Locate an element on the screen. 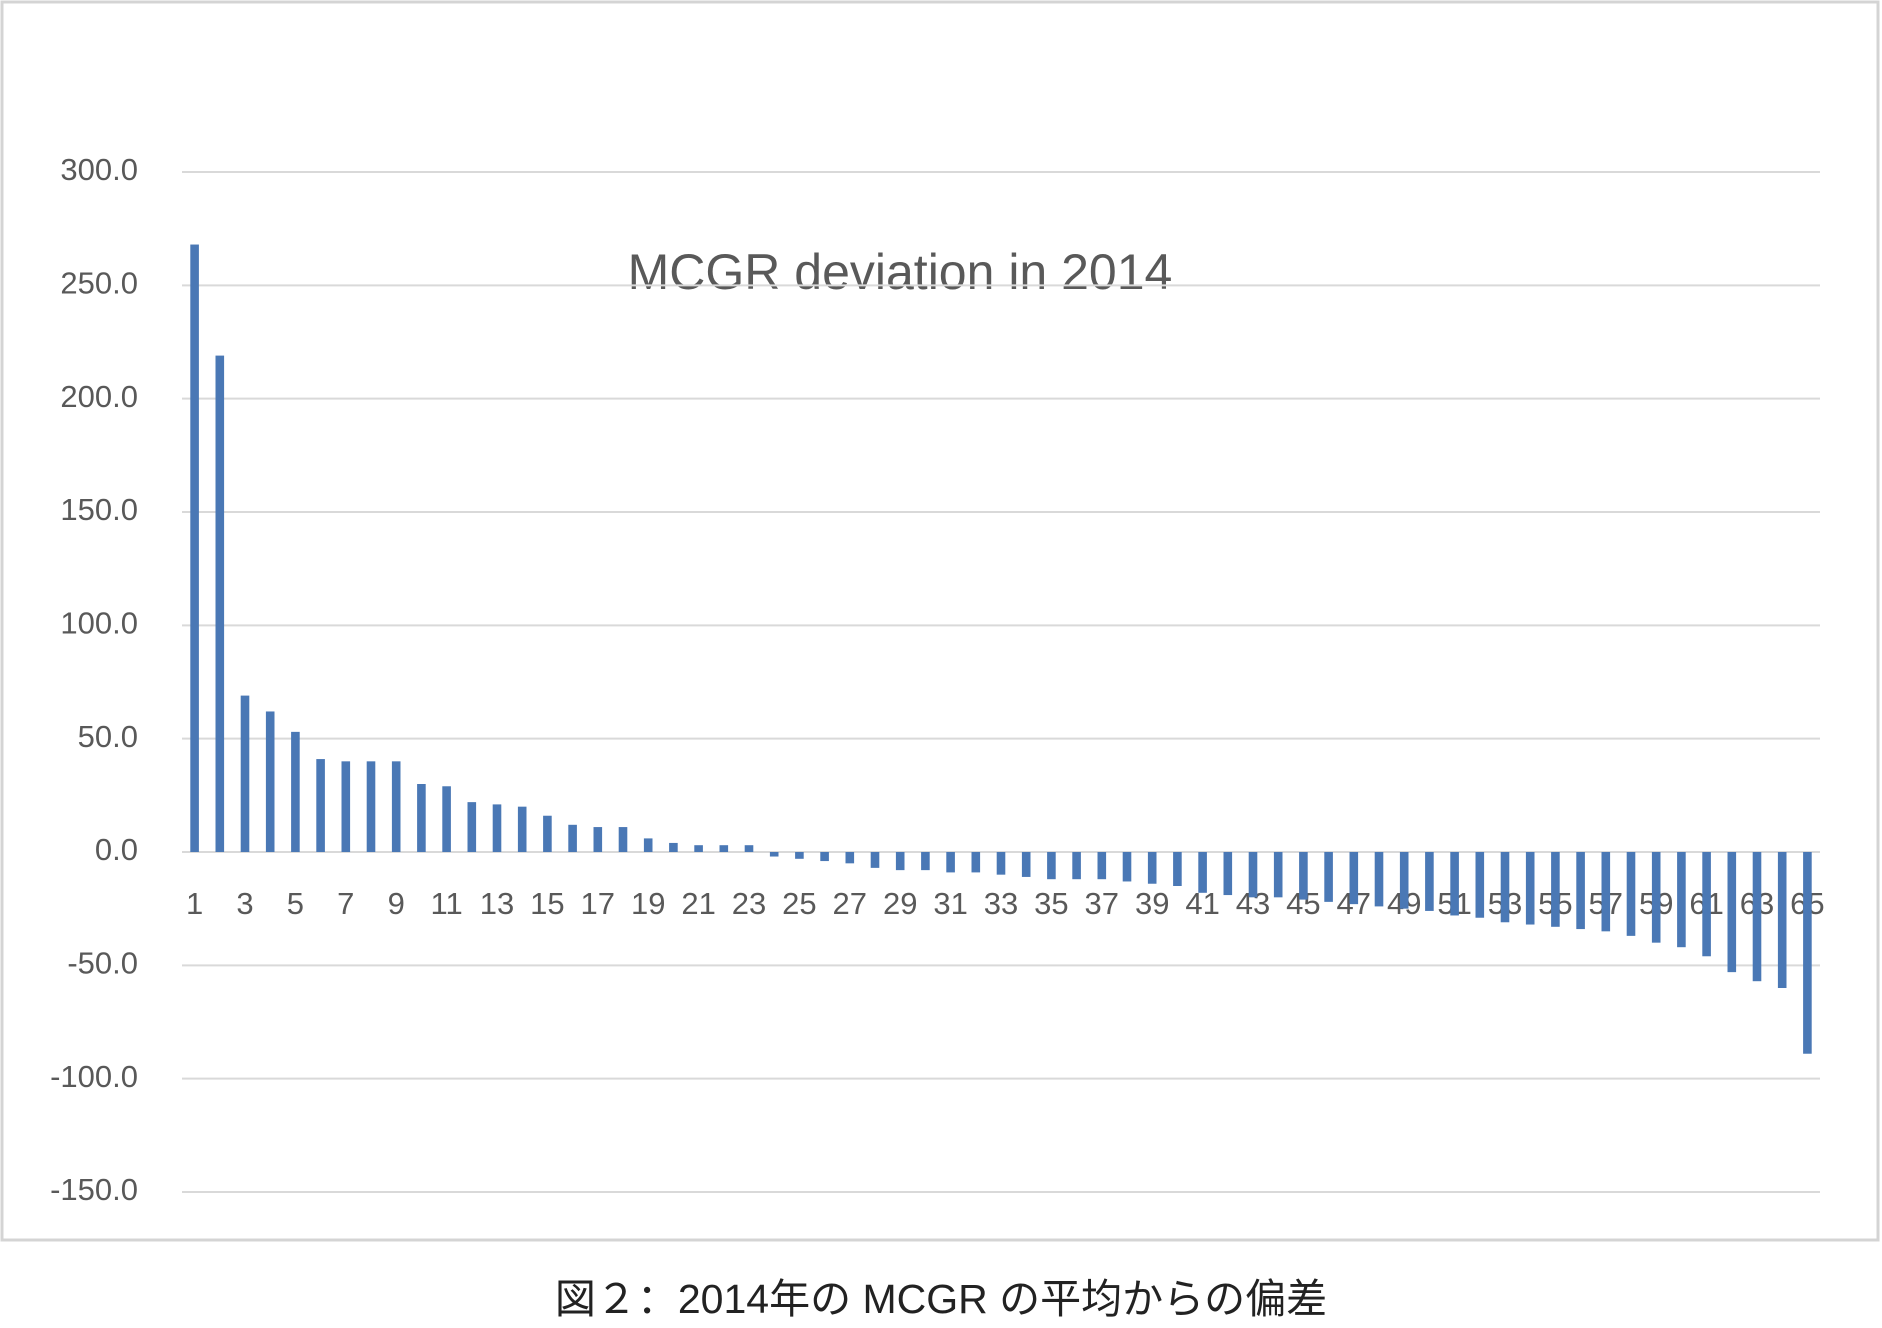  x-tick-label: 27 is located at coordinates (850, 903).